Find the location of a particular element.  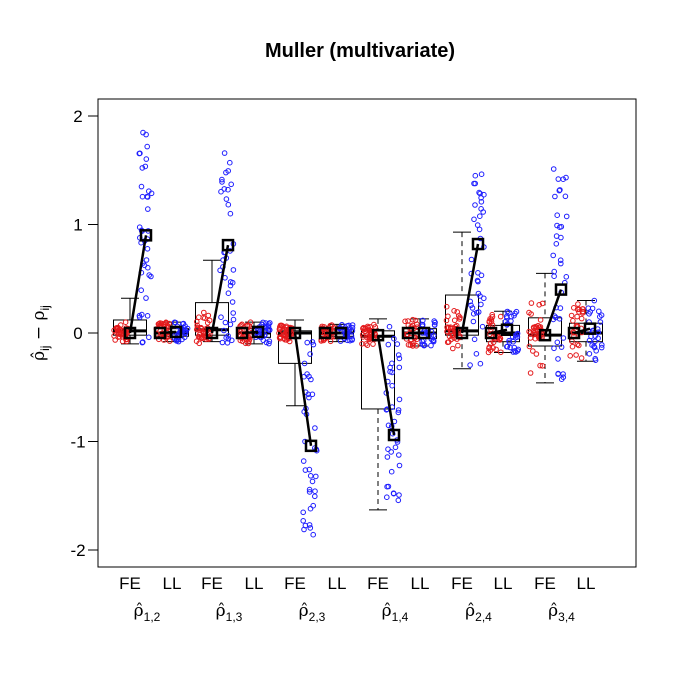

group-label-sub: 1,3 is located at coordinates (234, 617).